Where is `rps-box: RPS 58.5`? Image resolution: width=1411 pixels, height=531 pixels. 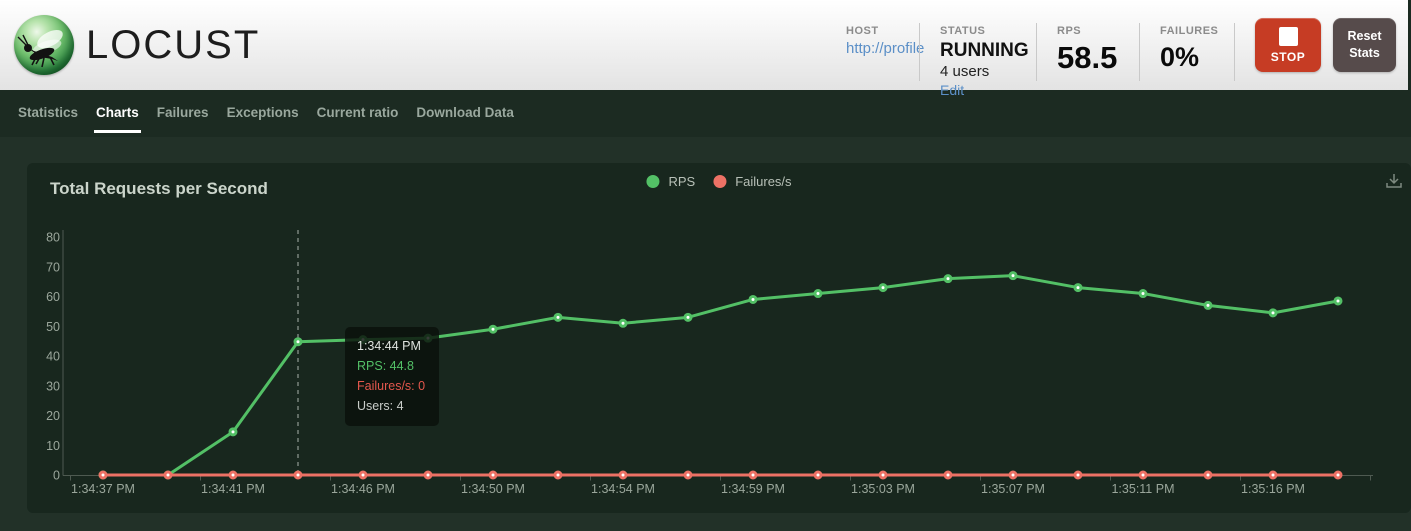 rps-box: RPS 58.5 is located at coordinates (1087, 52).